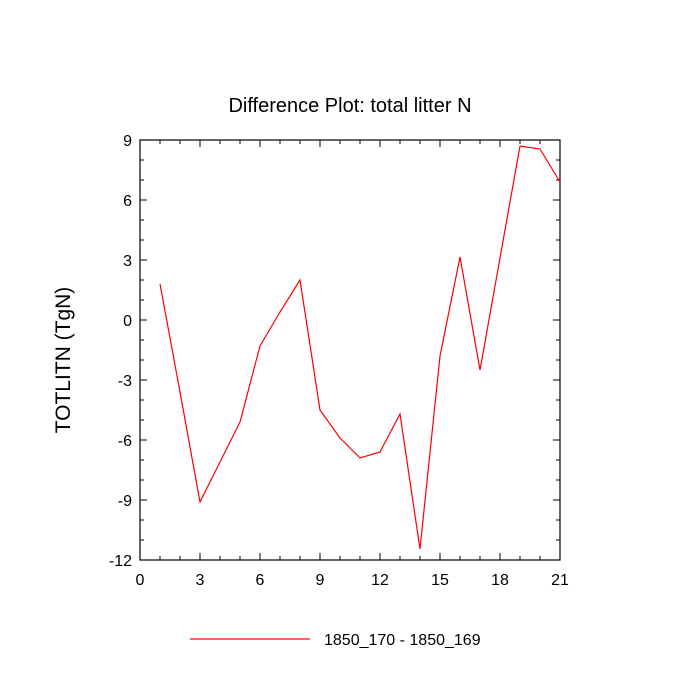 The height and width of the screenshot is (700, 700). What do you see at coordinates (320, 580) in the screenshot?
I see `x-tick-label: 9` at bounding box center [320, 580].